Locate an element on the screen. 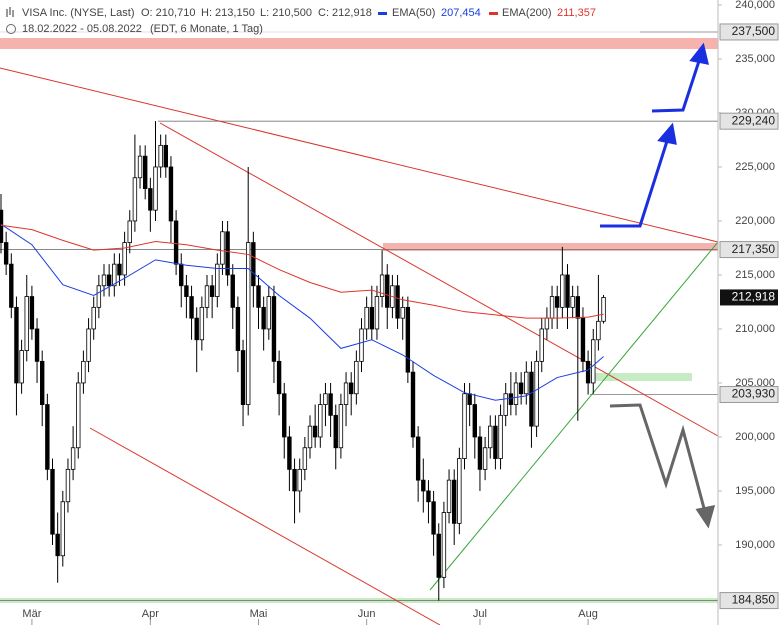 This screenshot has height=625, width=780. y-tick-label: 225,000 is located at coordinates (755, 167).